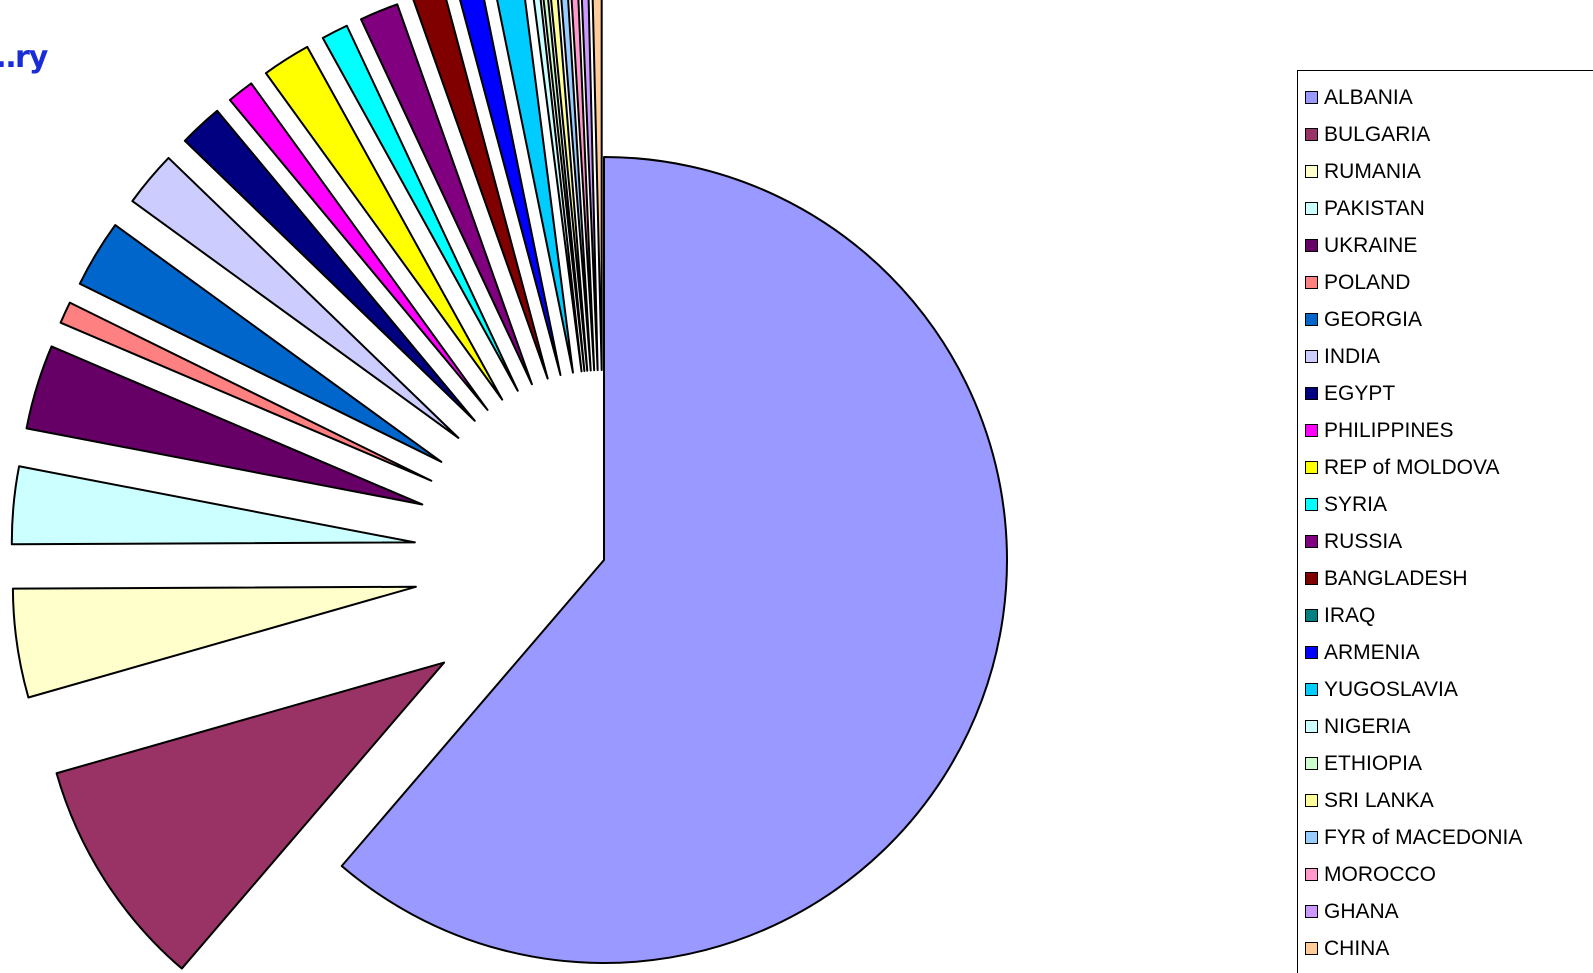  I want to click on legend-item-china: CHINA, so click(1449, 948).